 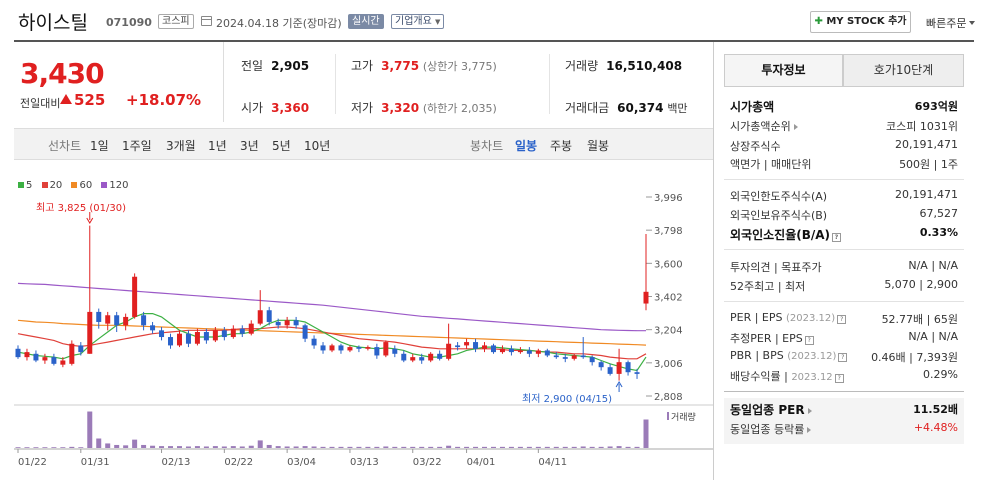 What do you see at coordinates (66, 99) in the screenshot?
I see `up-triangle-icon` at bounding box center [66, 99].